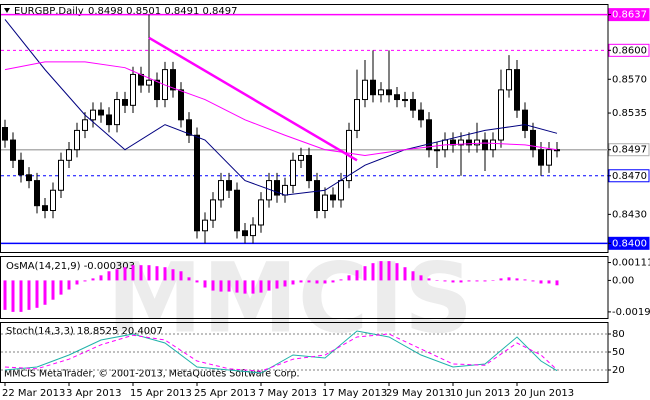 This screenshot has width=650, height=400. What do you see at coordinates (354, 393) in the screenshot?
I see `x-tick-label: 17 May 2013` at bounding box center [354, 393].